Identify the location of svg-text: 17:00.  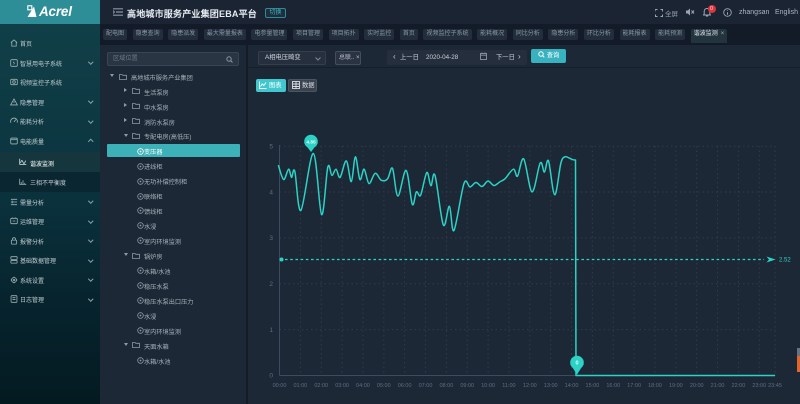
(634, 386).